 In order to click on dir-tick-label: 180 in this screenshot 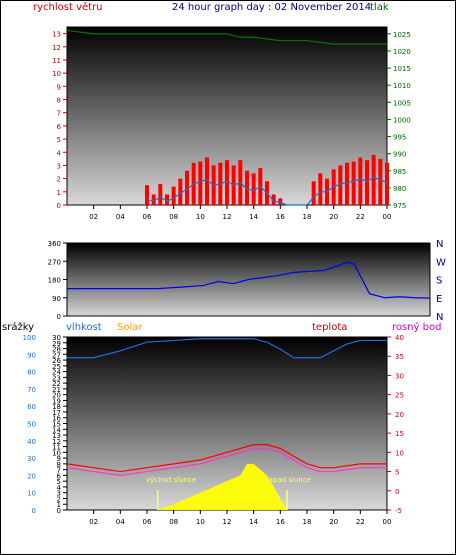, I will do `click(54, 281)`.